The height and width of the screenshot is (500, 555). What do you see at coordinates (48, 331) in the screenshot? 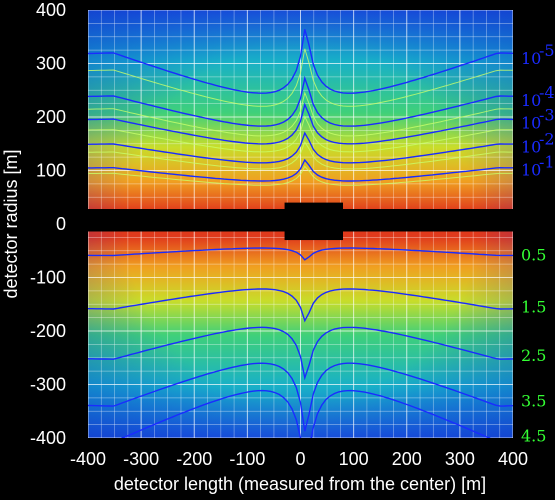
I see `y-tick-label: -200` at bounding box center [48, 331].